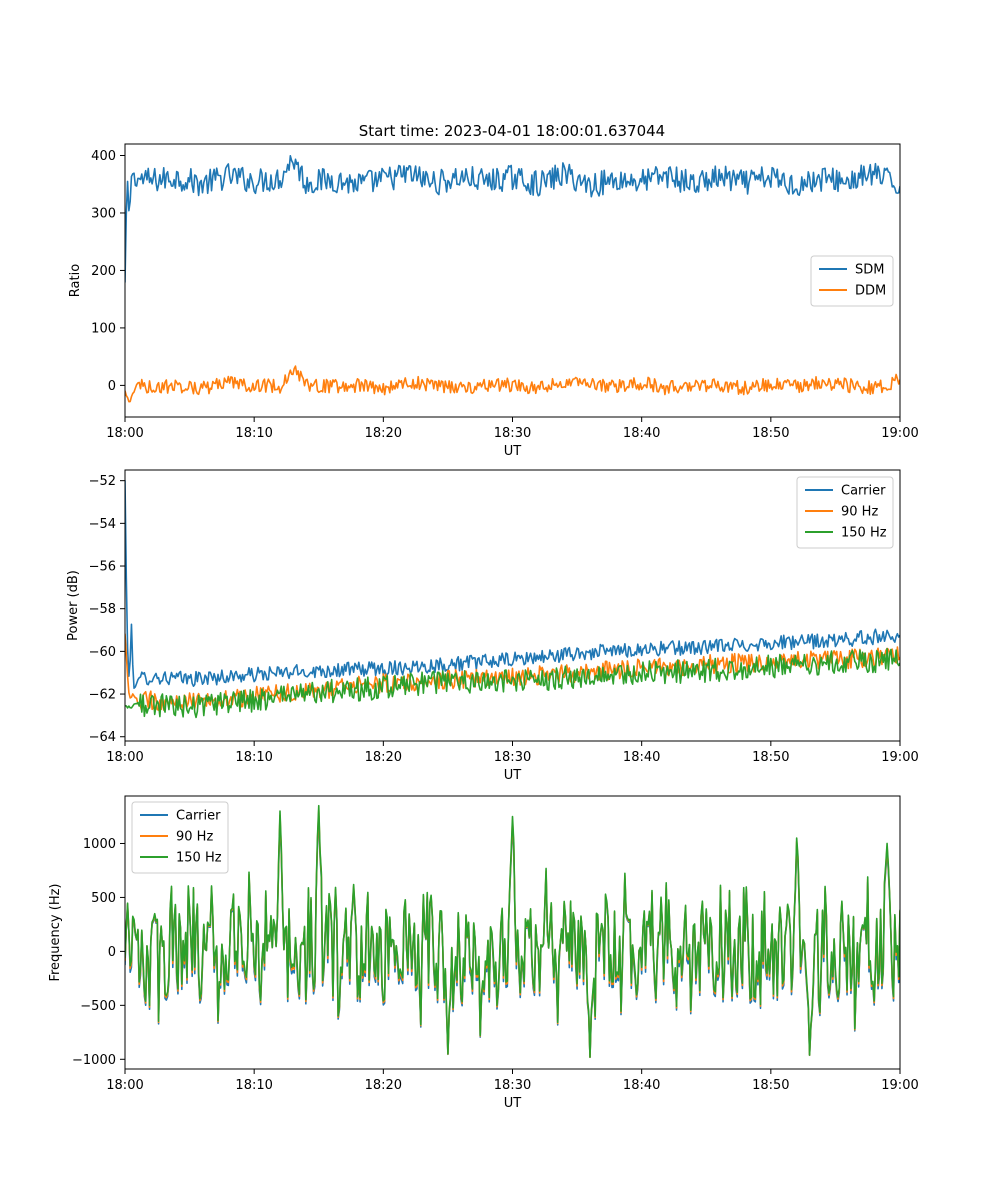 Image resolution: width=1000 pixels, height=1200 pixels. I want to click on legend-label-ddm: DDM, so click(870, 291).